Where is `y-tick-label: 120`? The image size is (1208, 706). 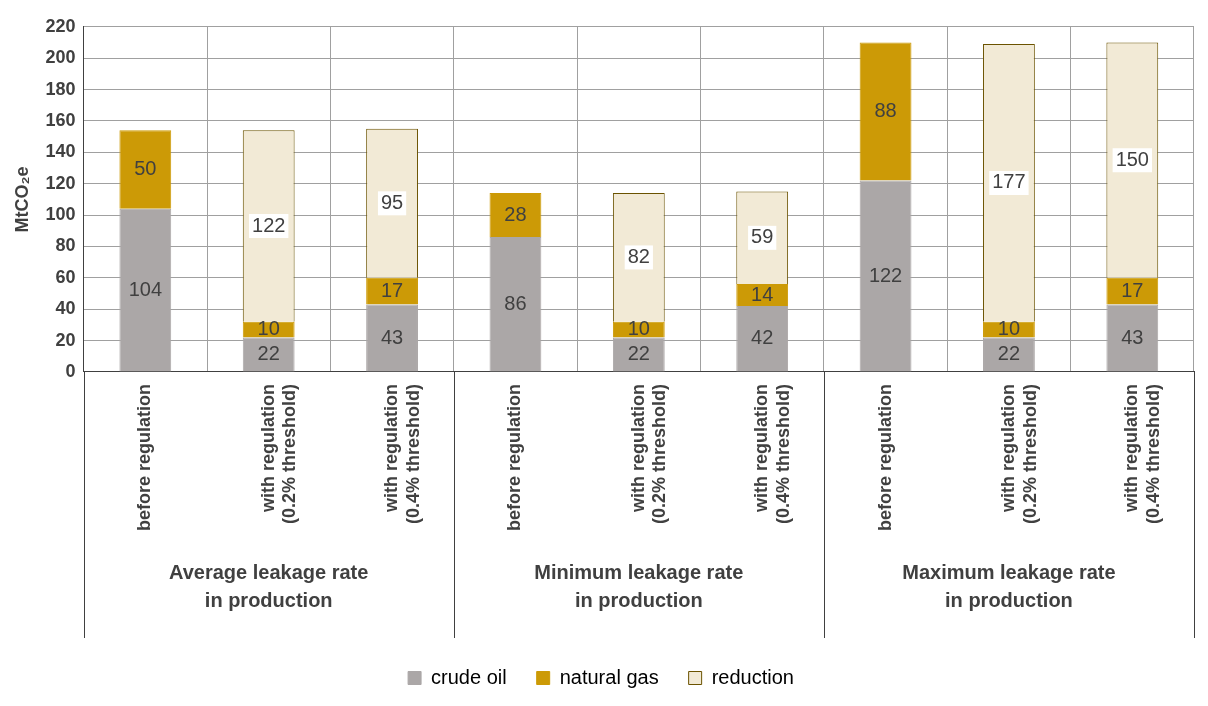 y-tick-label: 120 is located at coordinates (60, 182).